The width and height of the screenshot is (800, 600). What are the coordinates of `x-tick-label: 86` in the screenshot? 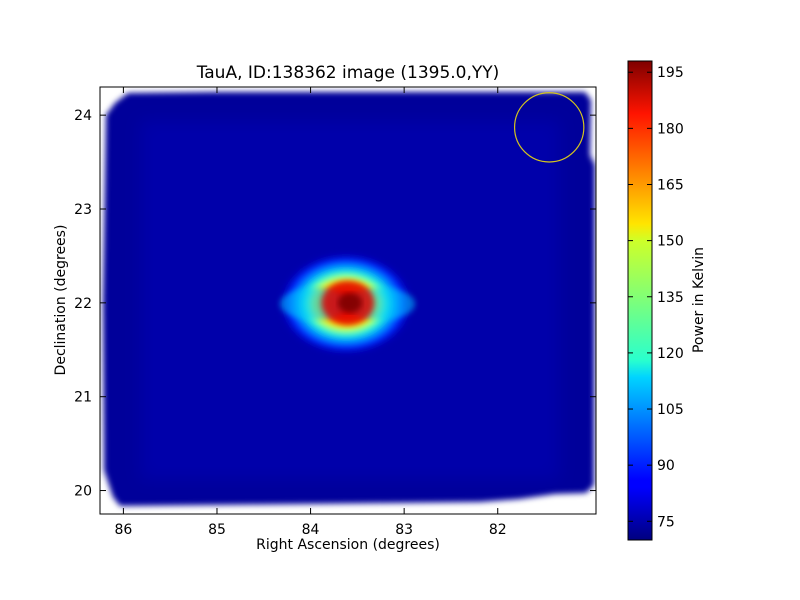 It's located at (123, 530).